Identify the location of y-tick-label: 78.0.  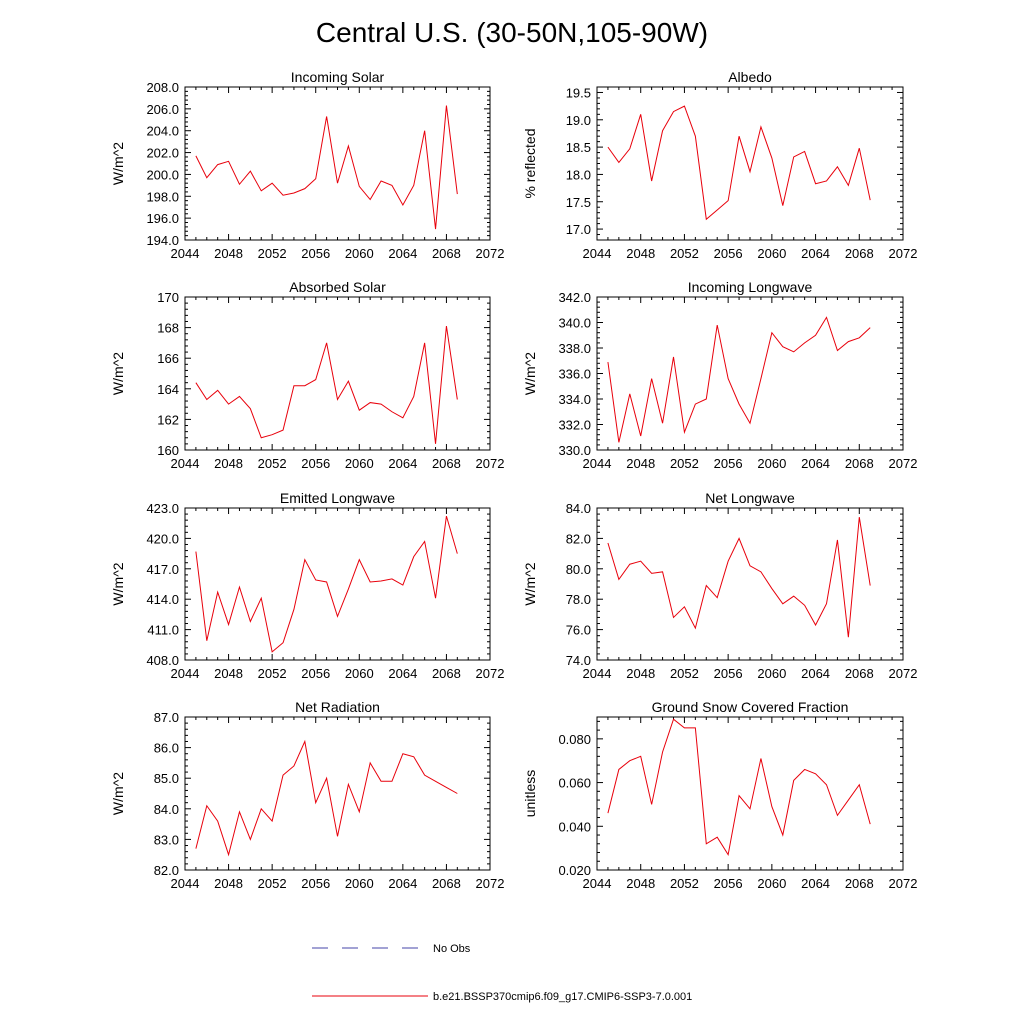
(578, 599).